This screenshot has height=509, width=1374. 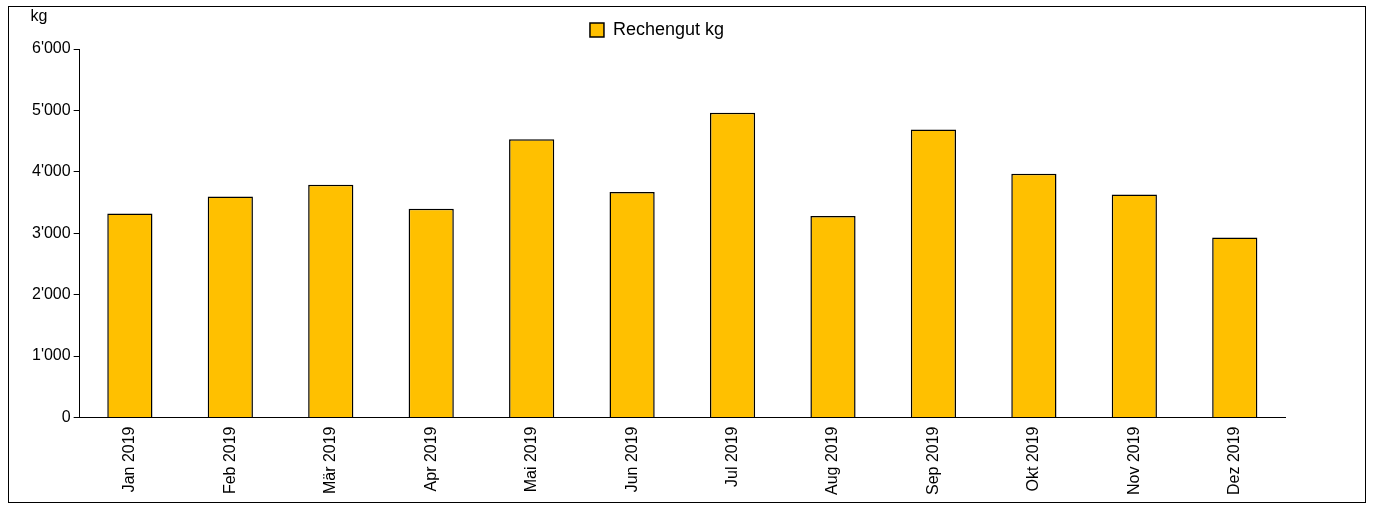 What do you see at coordinates (51, 232) in the screenshot?
I see `y-tick-label: 3'000` at bounding box center [51, 232].